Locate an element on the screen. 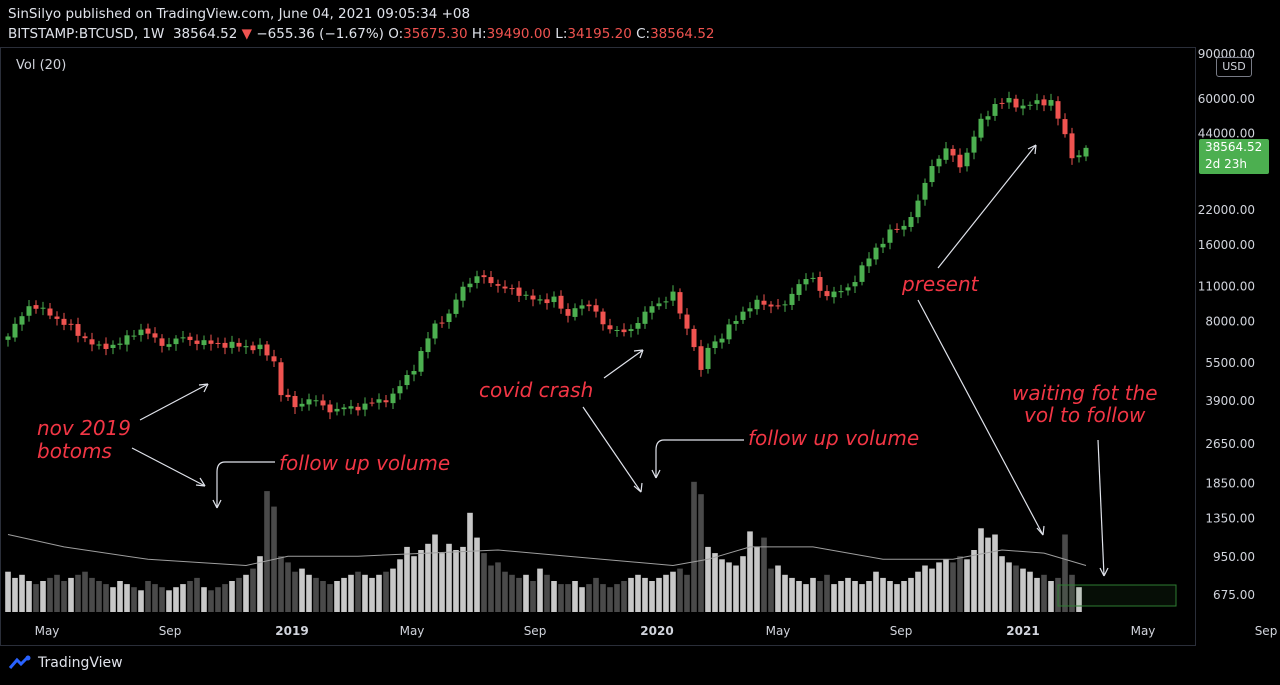  low-value: 34195.20 is located at coordinates (599, 34).